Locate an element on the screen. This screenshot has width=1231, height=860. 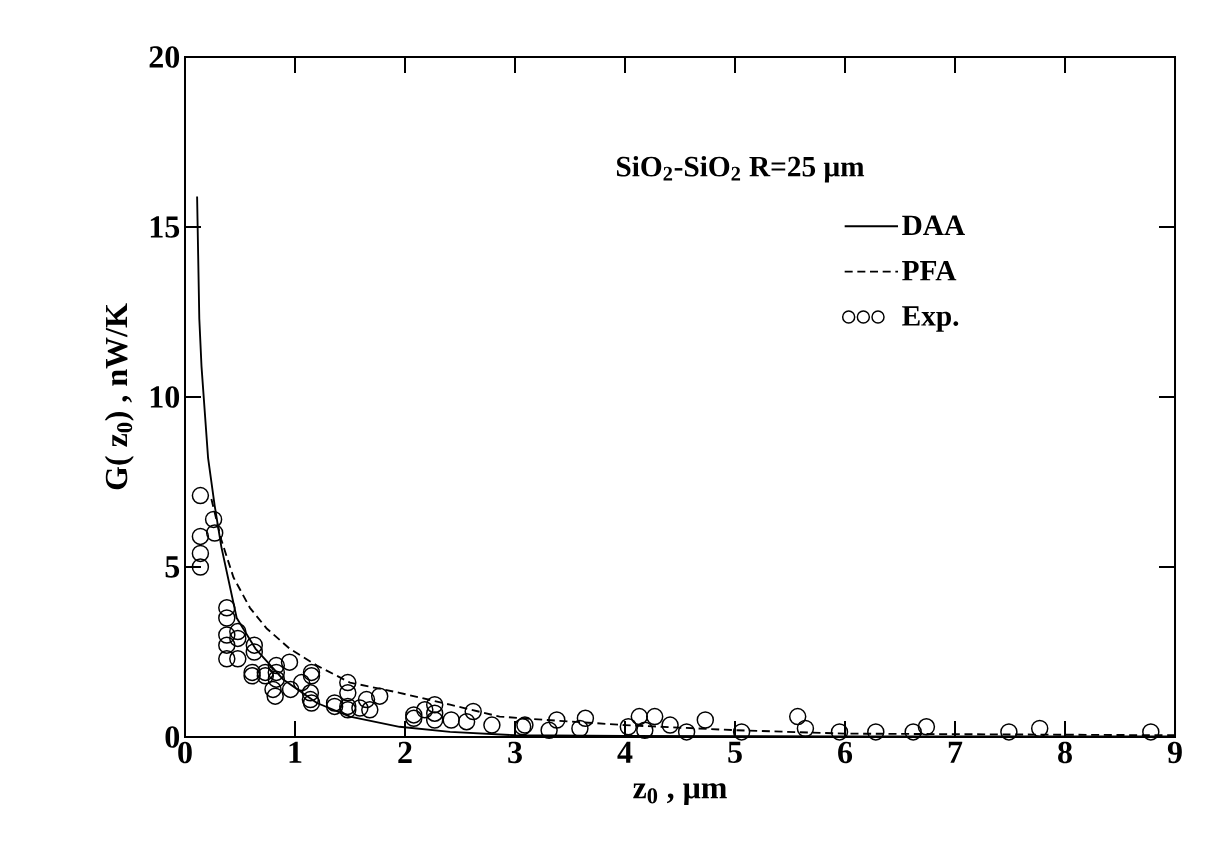
y-tick-label: 5 is located at coordinates (172, 567).